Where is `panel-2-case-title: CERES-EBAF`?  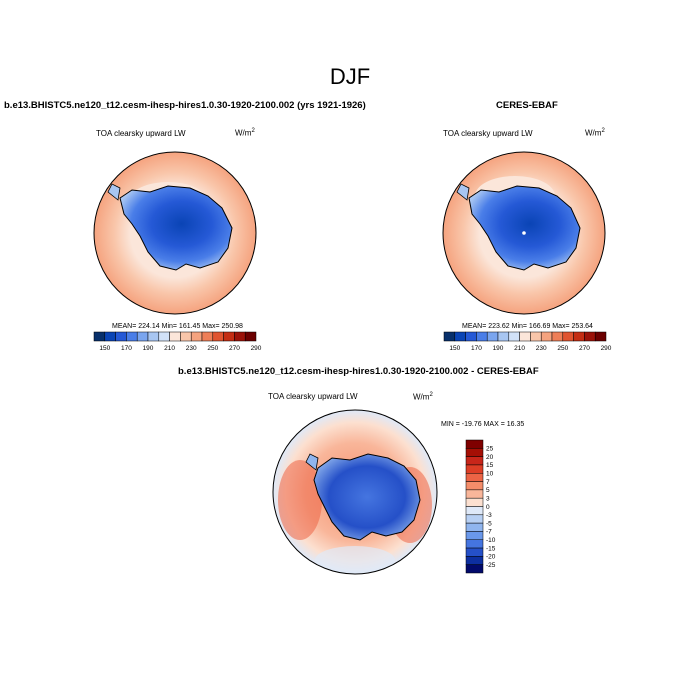
panel-2-case-title: CERES-EBAF is located at coordinates (527, 105).